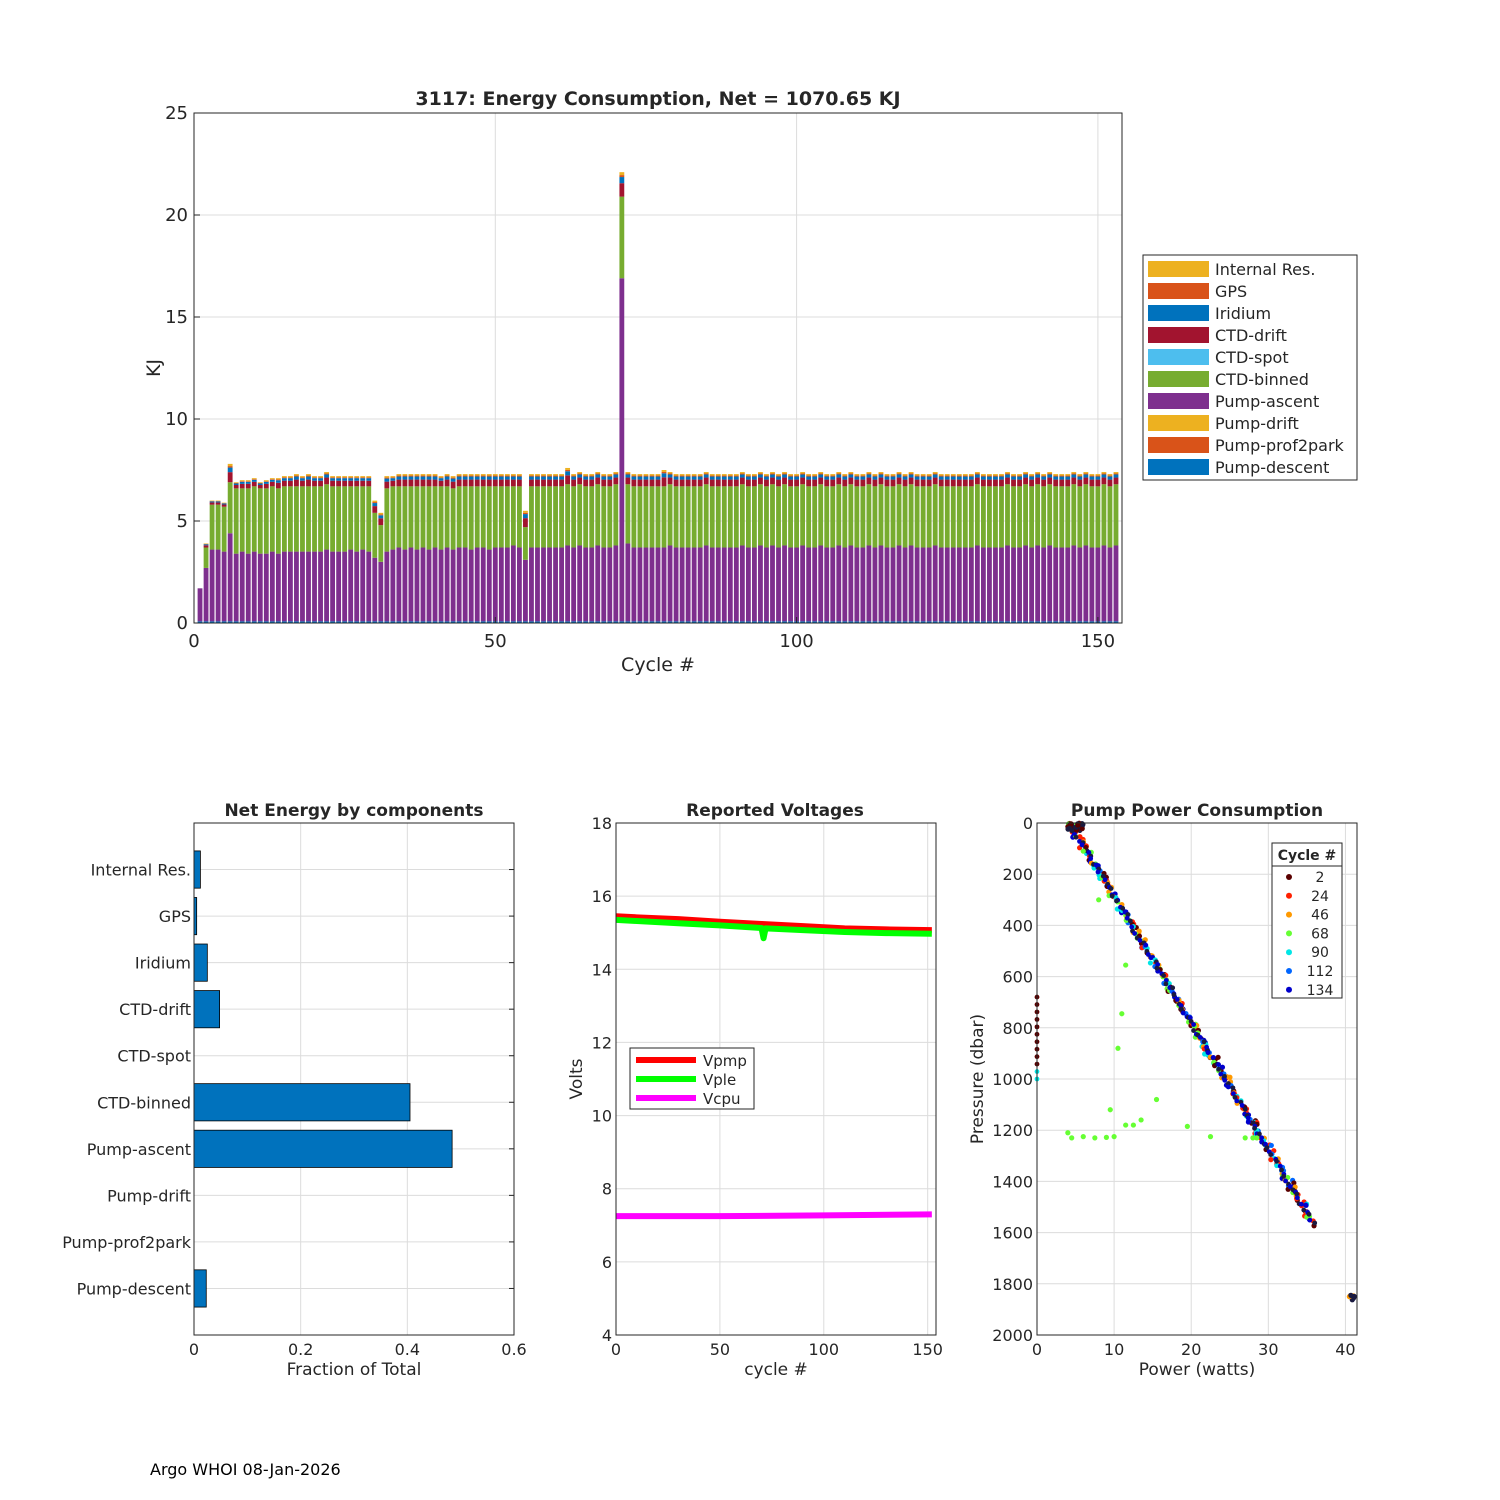  What do you see at coordinates (1178, 423) in the screenshot?
I see `energy-legend-swatch` at bounding box center [1178, 423].